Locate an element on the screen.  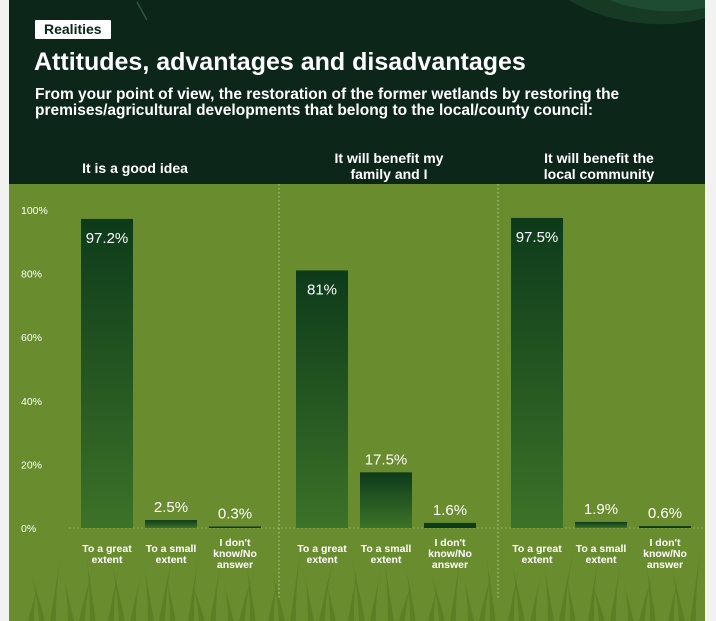
y-tick-label: 20% is located at coordinates (31, 465).